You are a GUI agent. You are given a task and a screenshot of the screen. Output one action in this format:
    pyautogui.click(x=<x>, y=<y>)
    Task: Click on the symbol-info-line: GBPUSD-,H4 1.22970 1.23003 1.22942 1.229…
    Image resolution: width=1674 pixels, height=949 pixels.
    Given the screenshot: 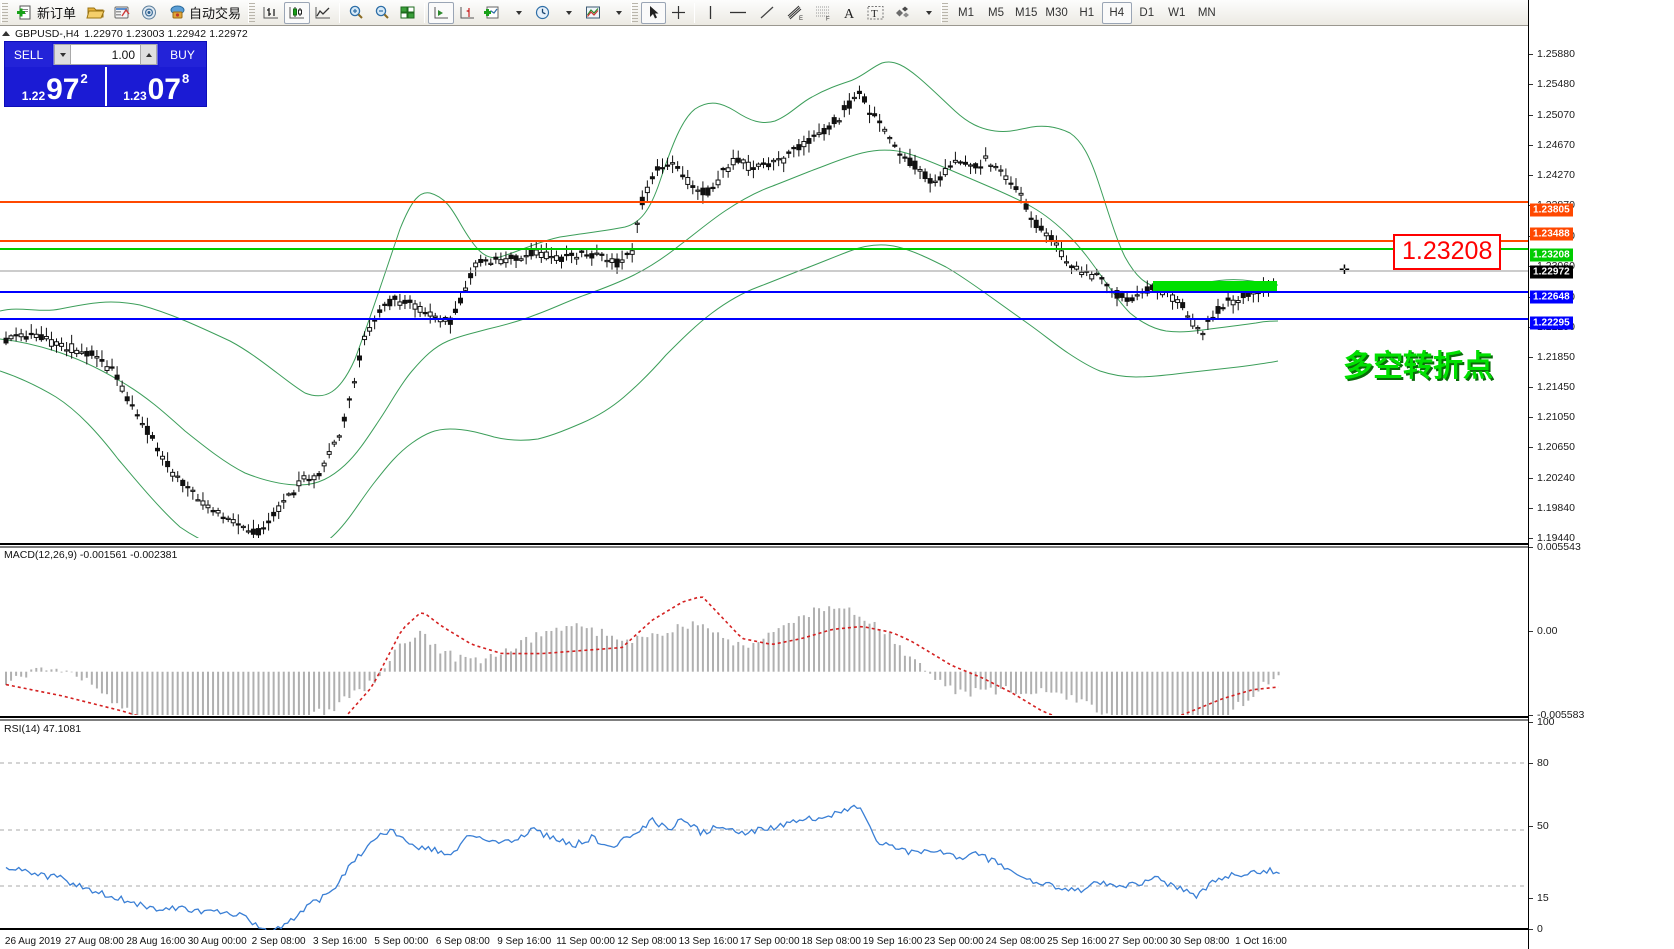 What is the action you would take?
    pyautogui.click(x=124, y=33)
    